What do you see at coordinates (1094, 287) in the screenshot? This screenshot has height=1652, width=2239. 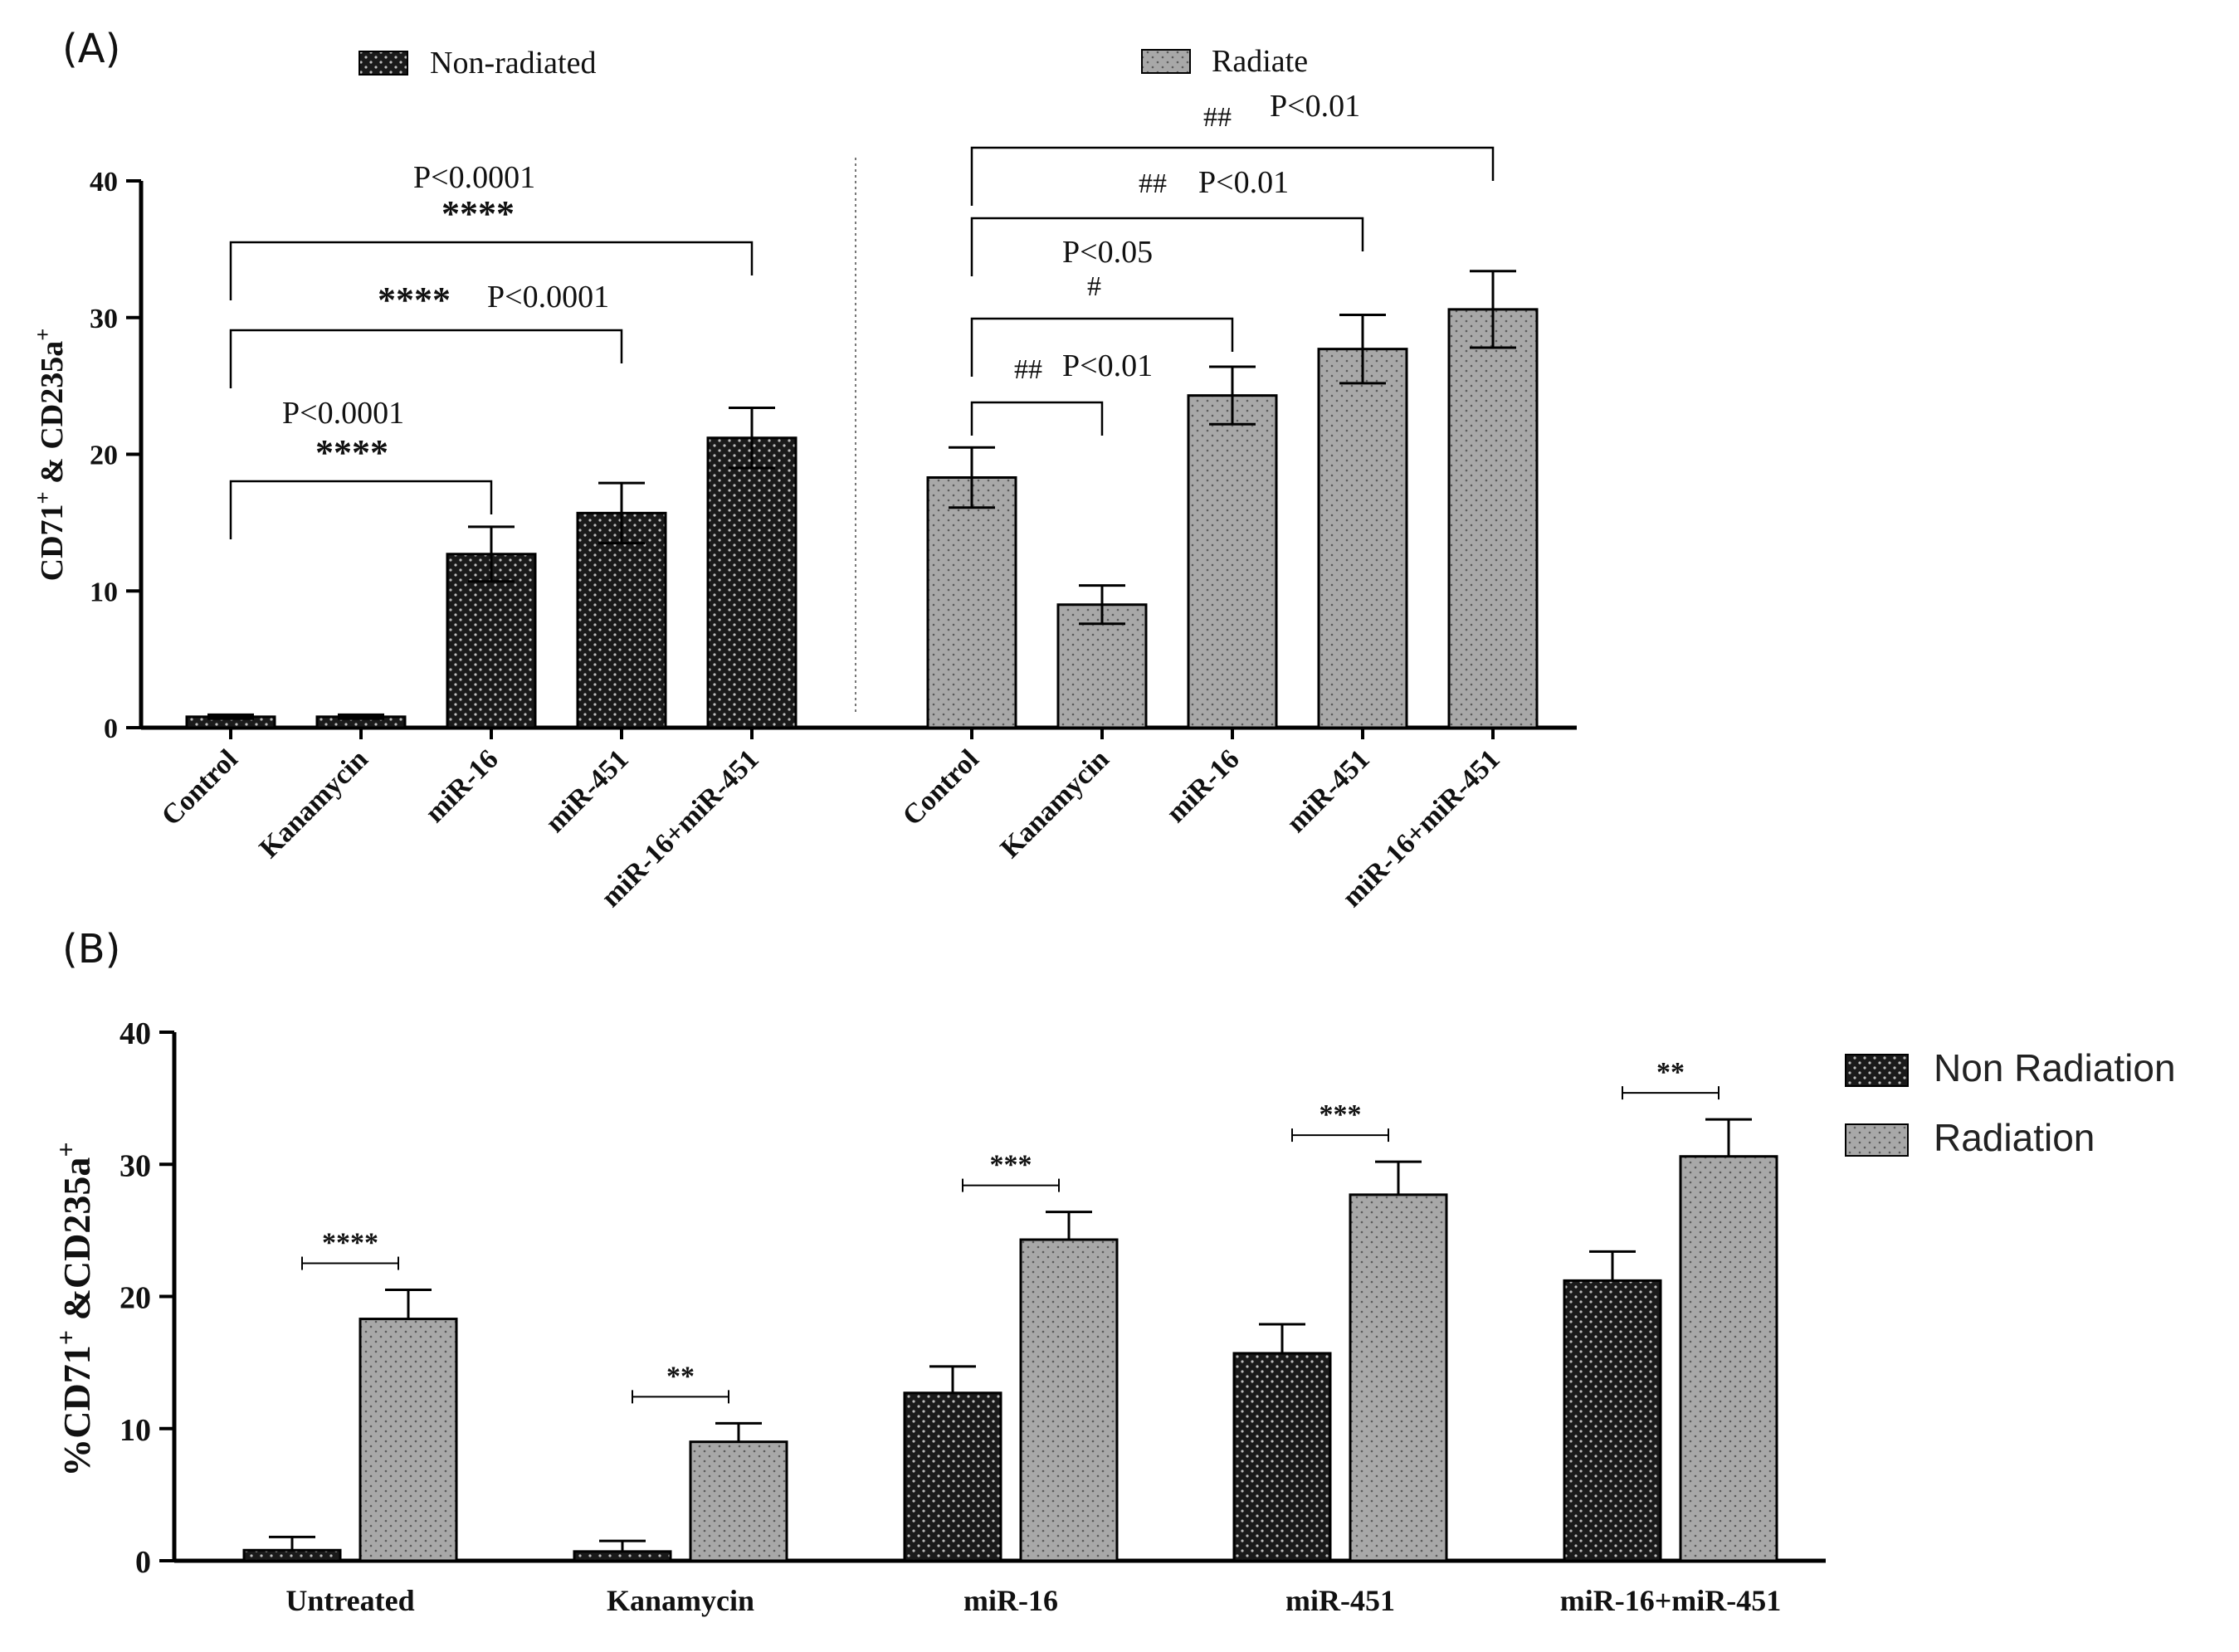 I see `annotation-hash: #` at bounding box center [1094, 287].